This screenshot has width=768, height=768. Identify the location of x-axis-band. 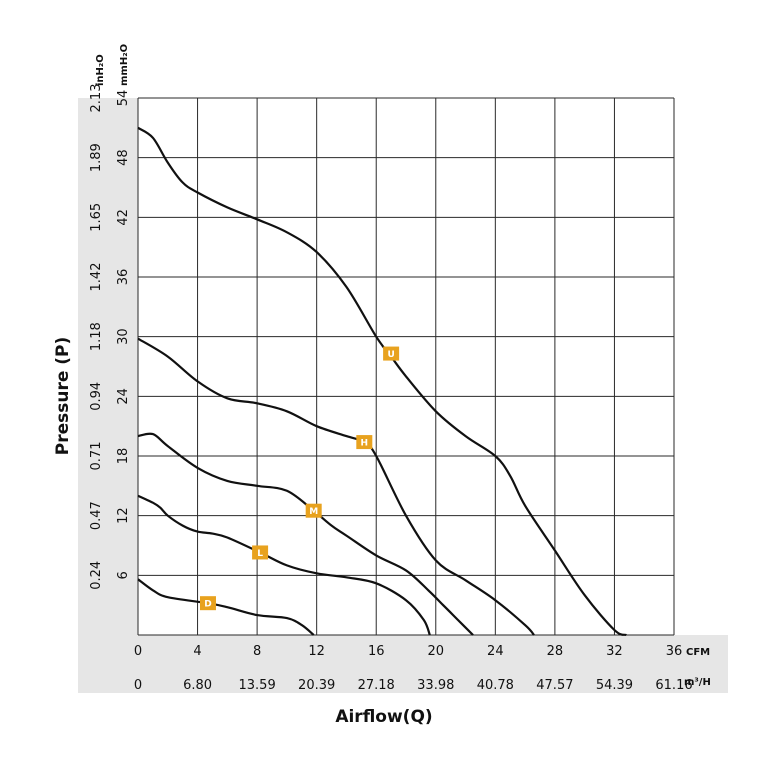
(403, 664).